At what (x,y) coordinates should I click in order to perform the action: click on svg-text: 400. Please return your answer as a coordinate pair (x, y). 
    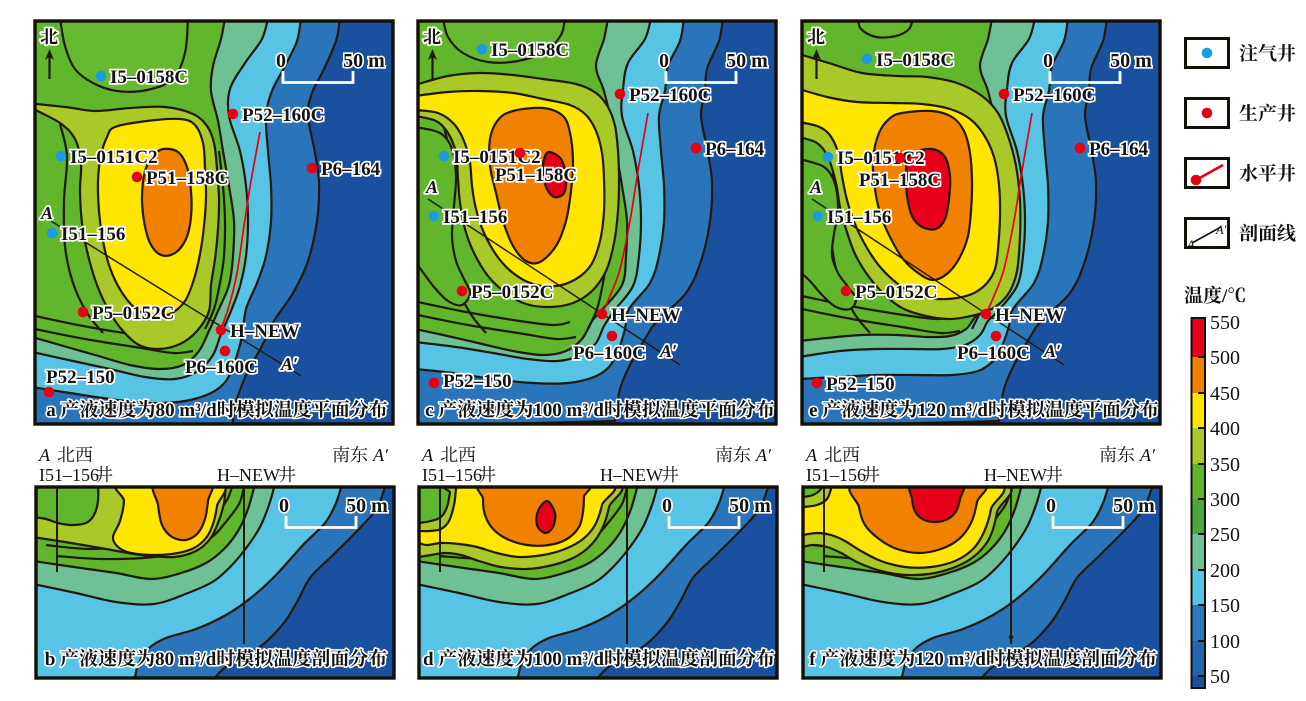
    Looking at the image, I should click on (1225, 429).